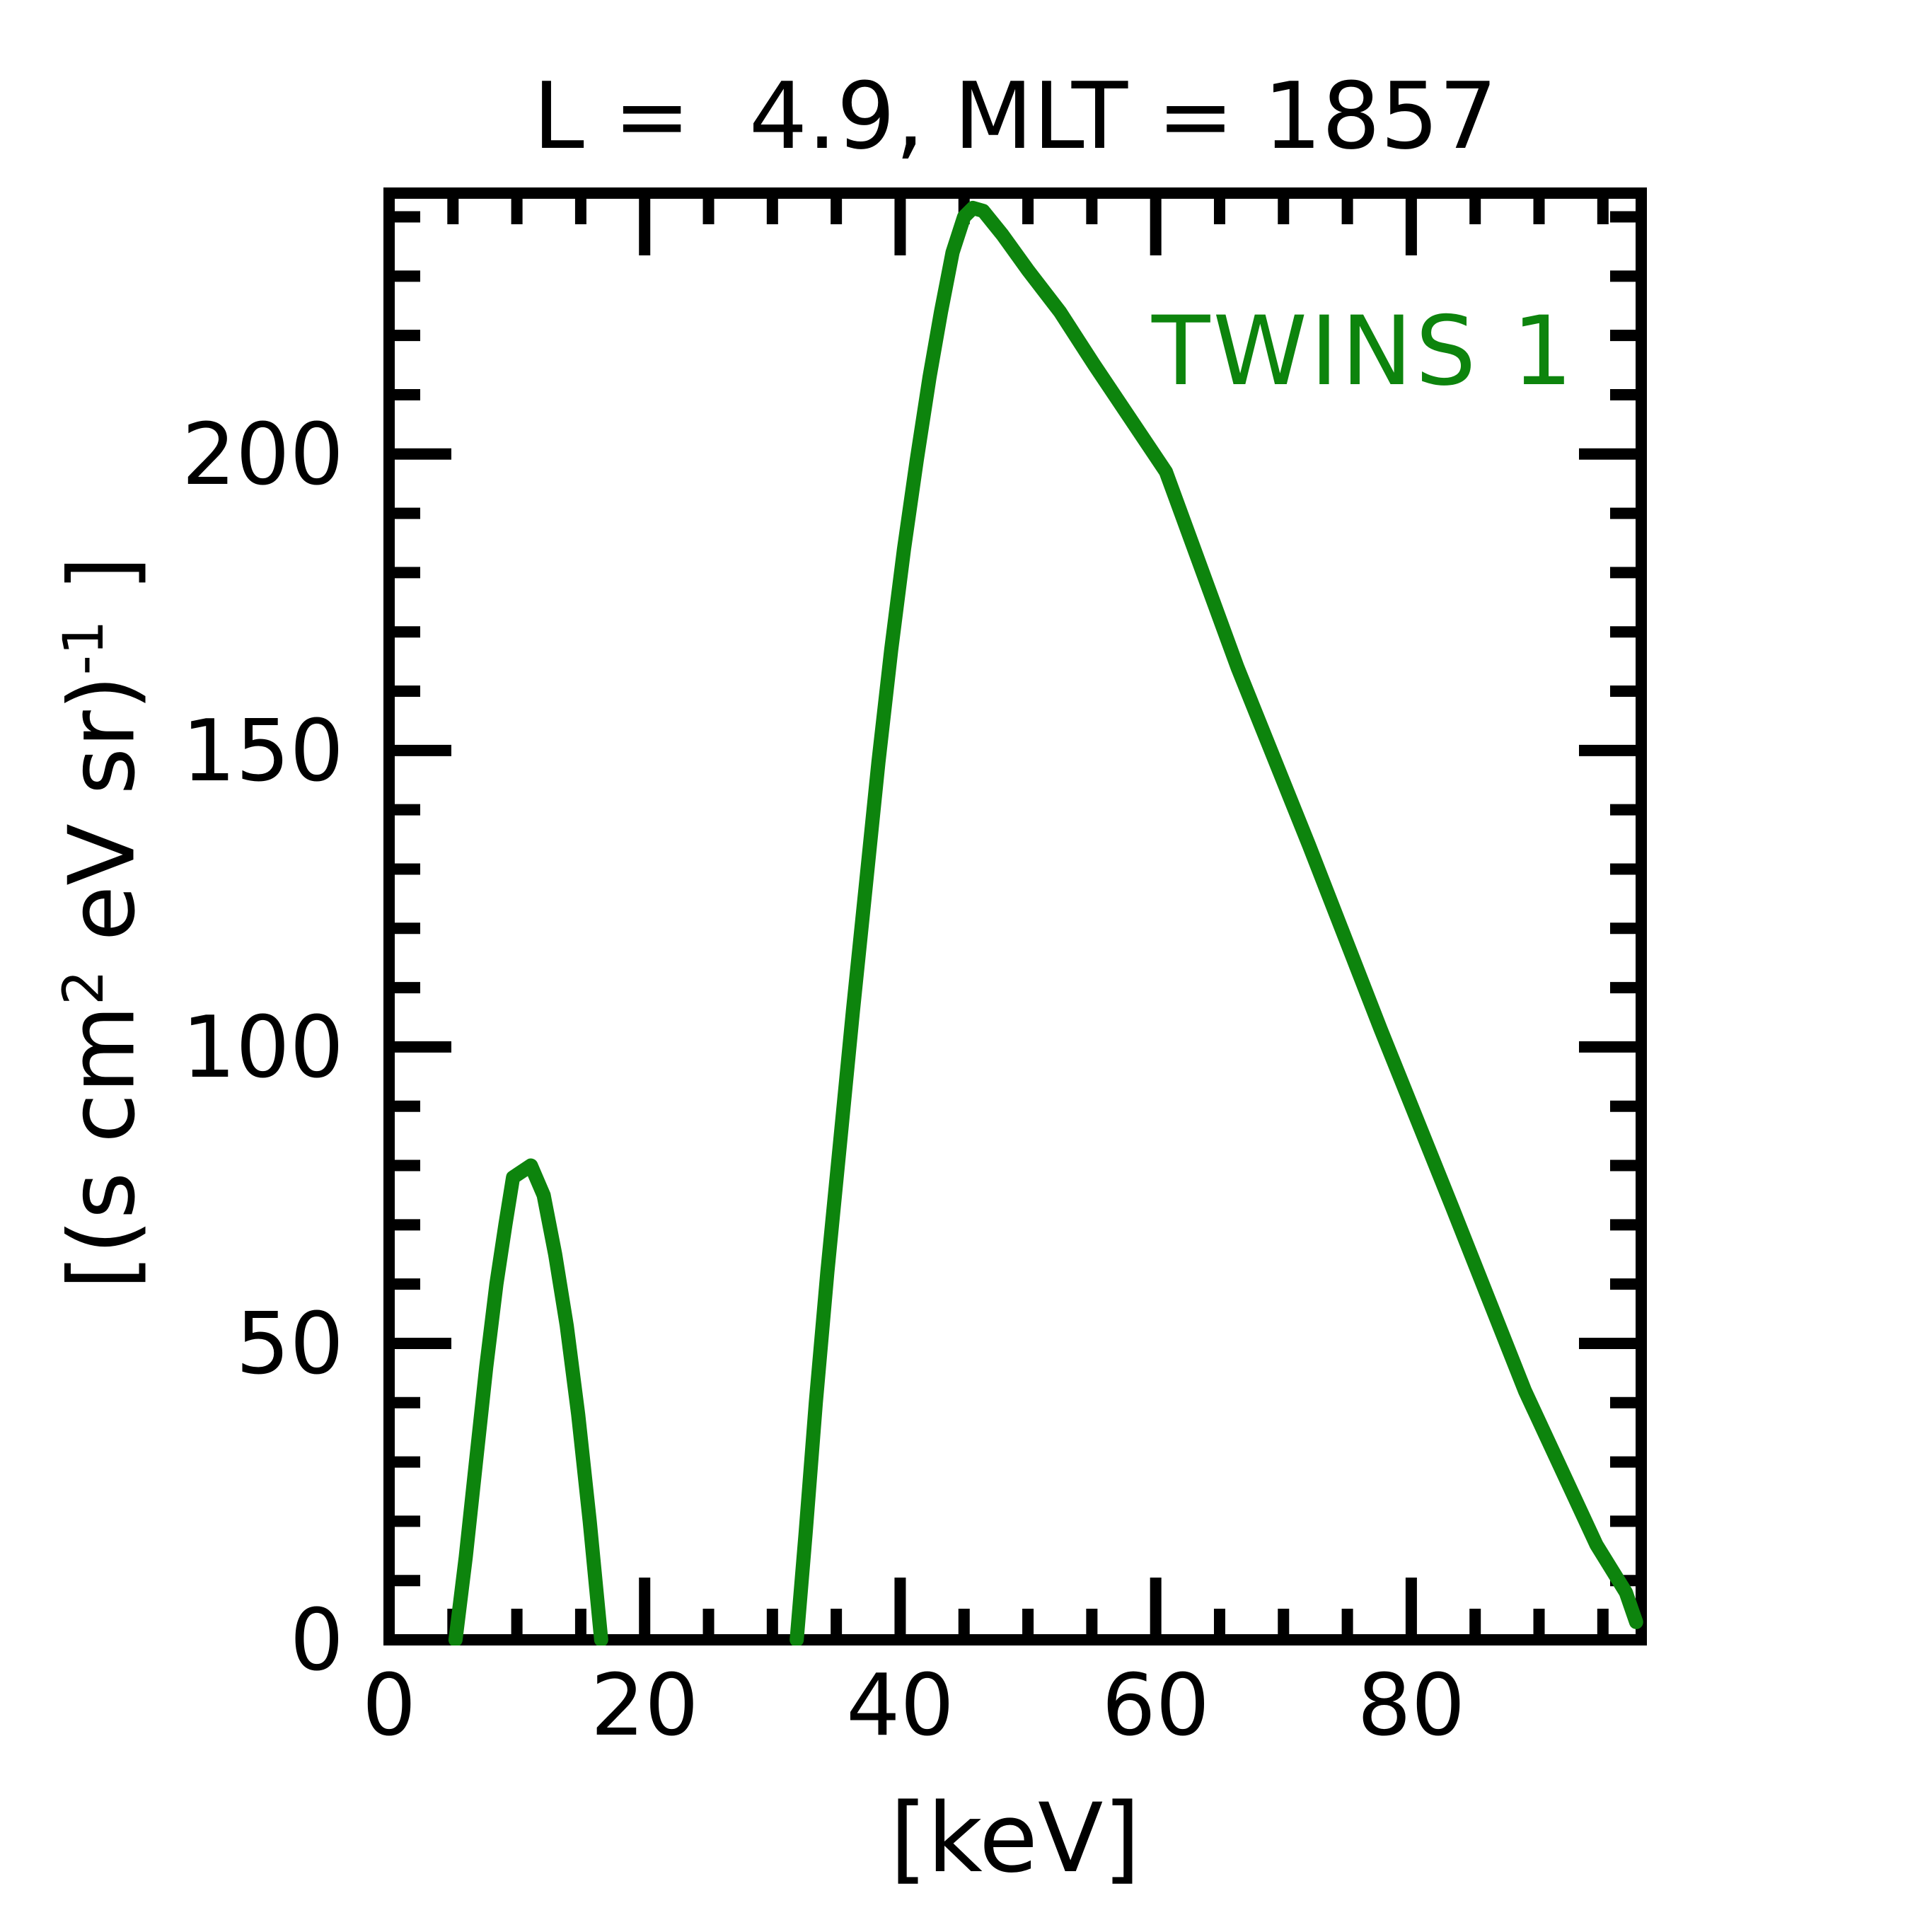 This screenshot has height=1932, width=1932. I want to click on x-tick-label: 0, so click(389, 1706).